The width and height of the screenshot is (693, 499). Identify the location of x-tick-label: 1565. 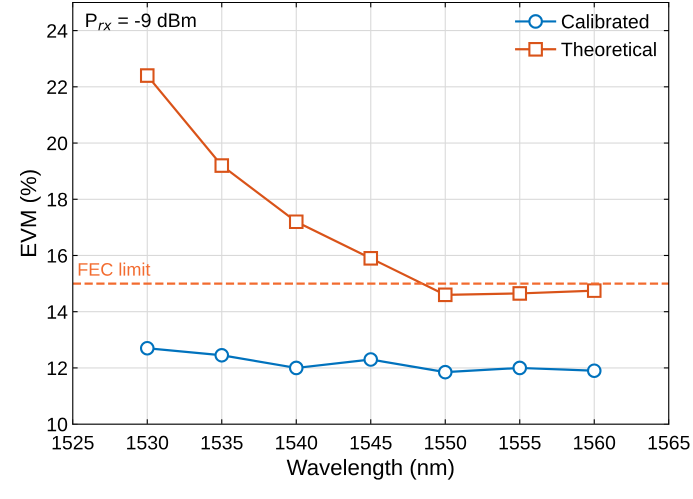
(669, 443).